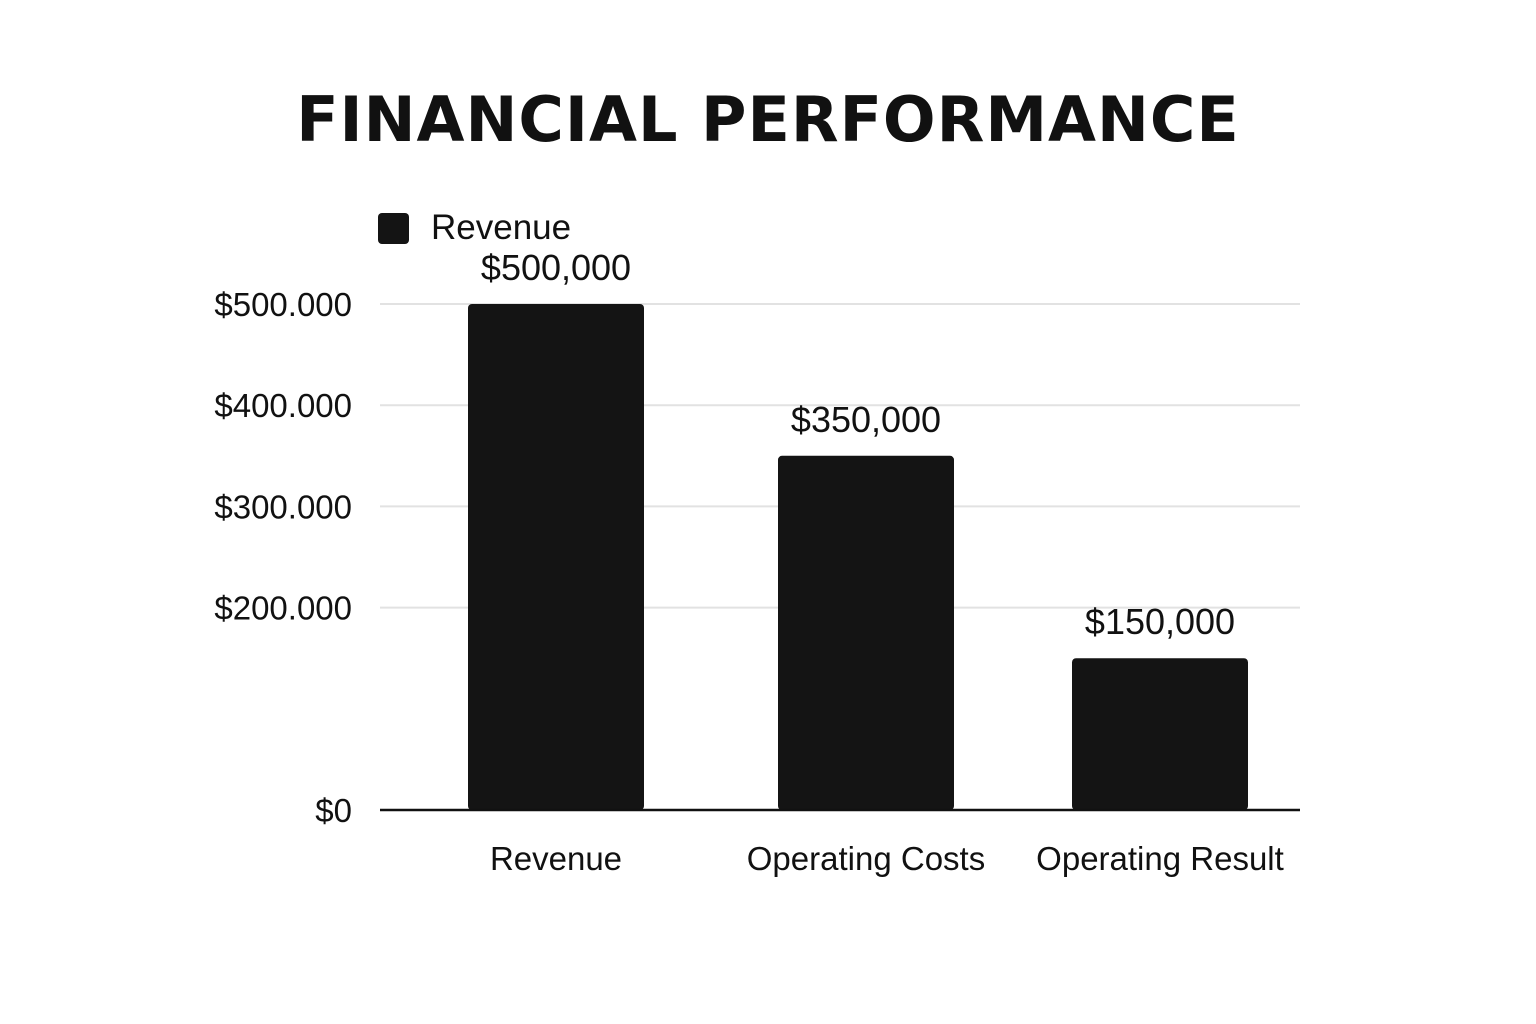  What do you see at coordinates (393, 228) in the screenshot?
I see `legend-swatch` at bounding box center [393, 228].